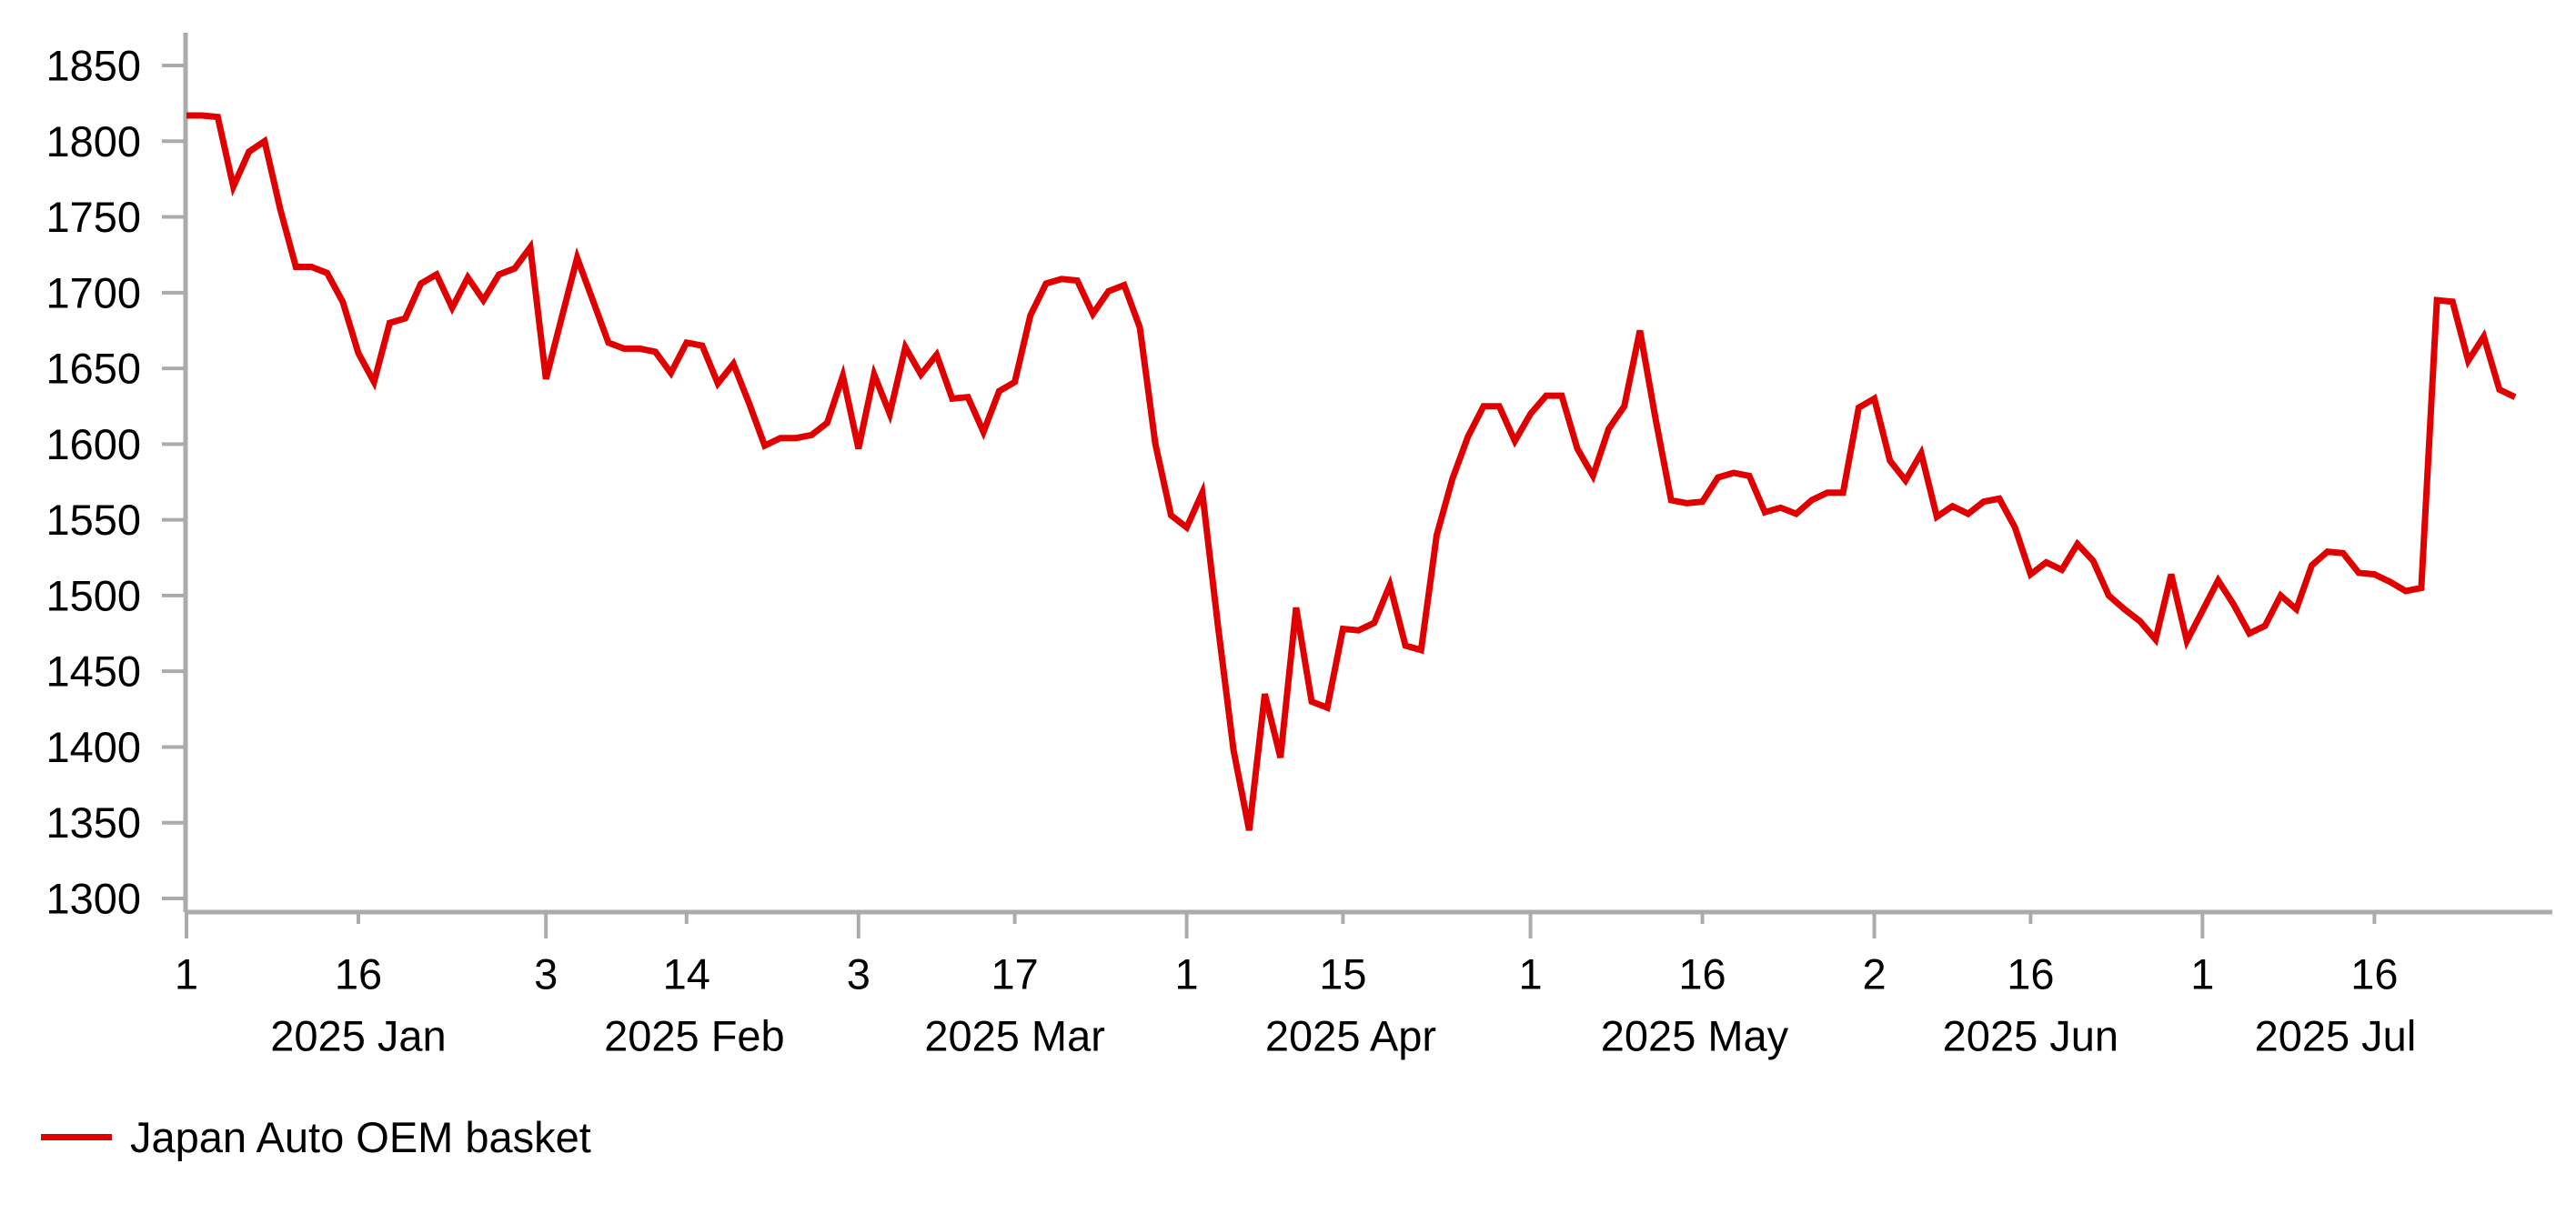 The height and width of the screenshot is (1224, 2576). I want to click on y-tick-label: 1450, so click(93, 672).